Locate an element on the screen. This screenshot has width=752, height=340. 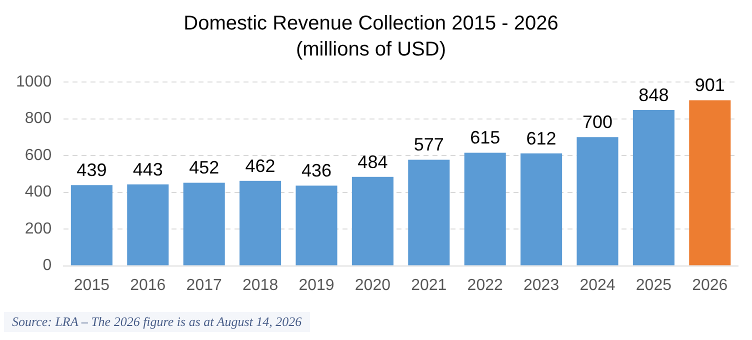
chart-title: Domestic Revenue Collection 2015 - 2026 is located at coordinates (371, 23).